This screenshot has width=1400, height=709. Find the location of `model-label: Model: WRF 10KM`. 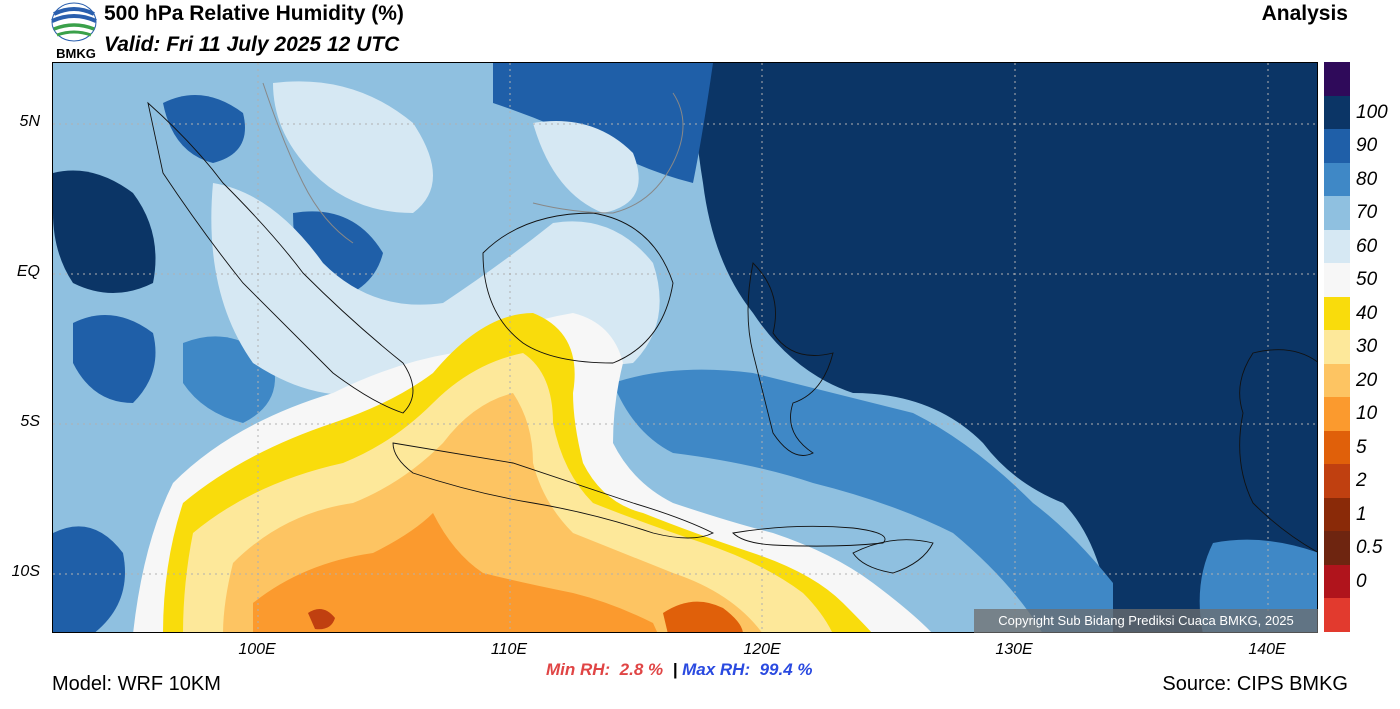

model-label: Model: WRF 10KM is located at coordinates (136, 684).